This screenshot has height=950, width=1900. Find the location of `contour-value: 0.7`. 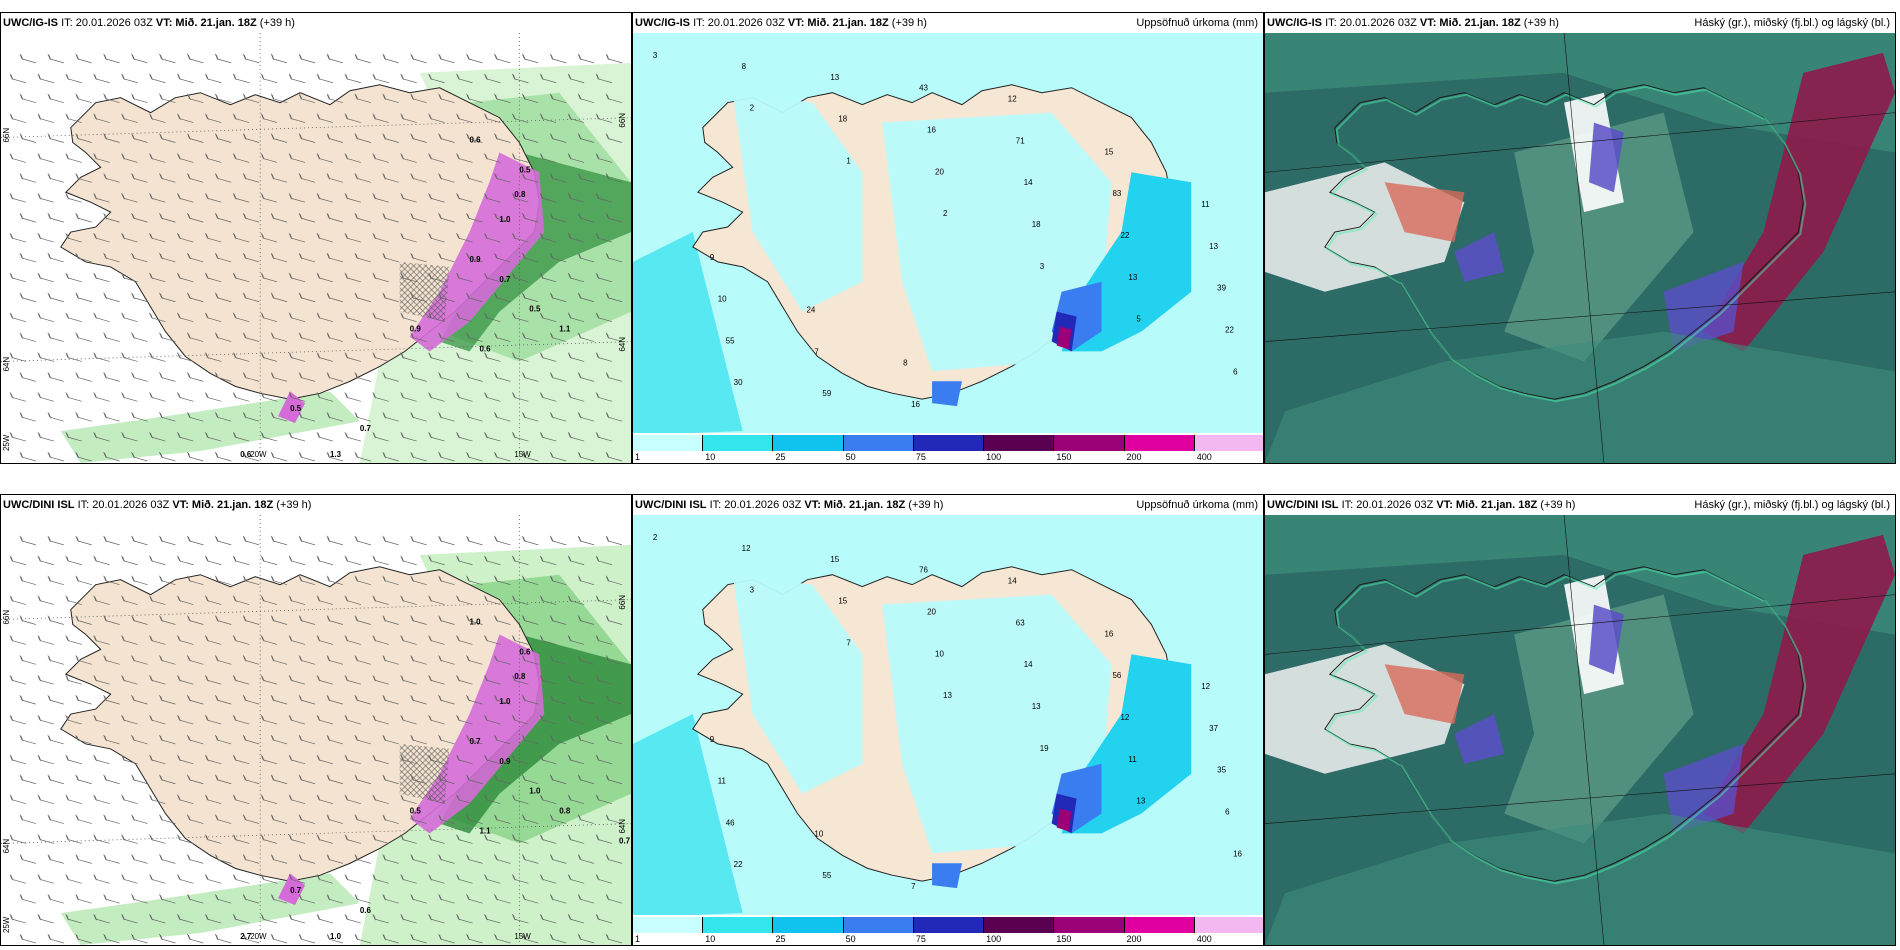

contour-value: 0.7 is located at coordinates (476, 741).